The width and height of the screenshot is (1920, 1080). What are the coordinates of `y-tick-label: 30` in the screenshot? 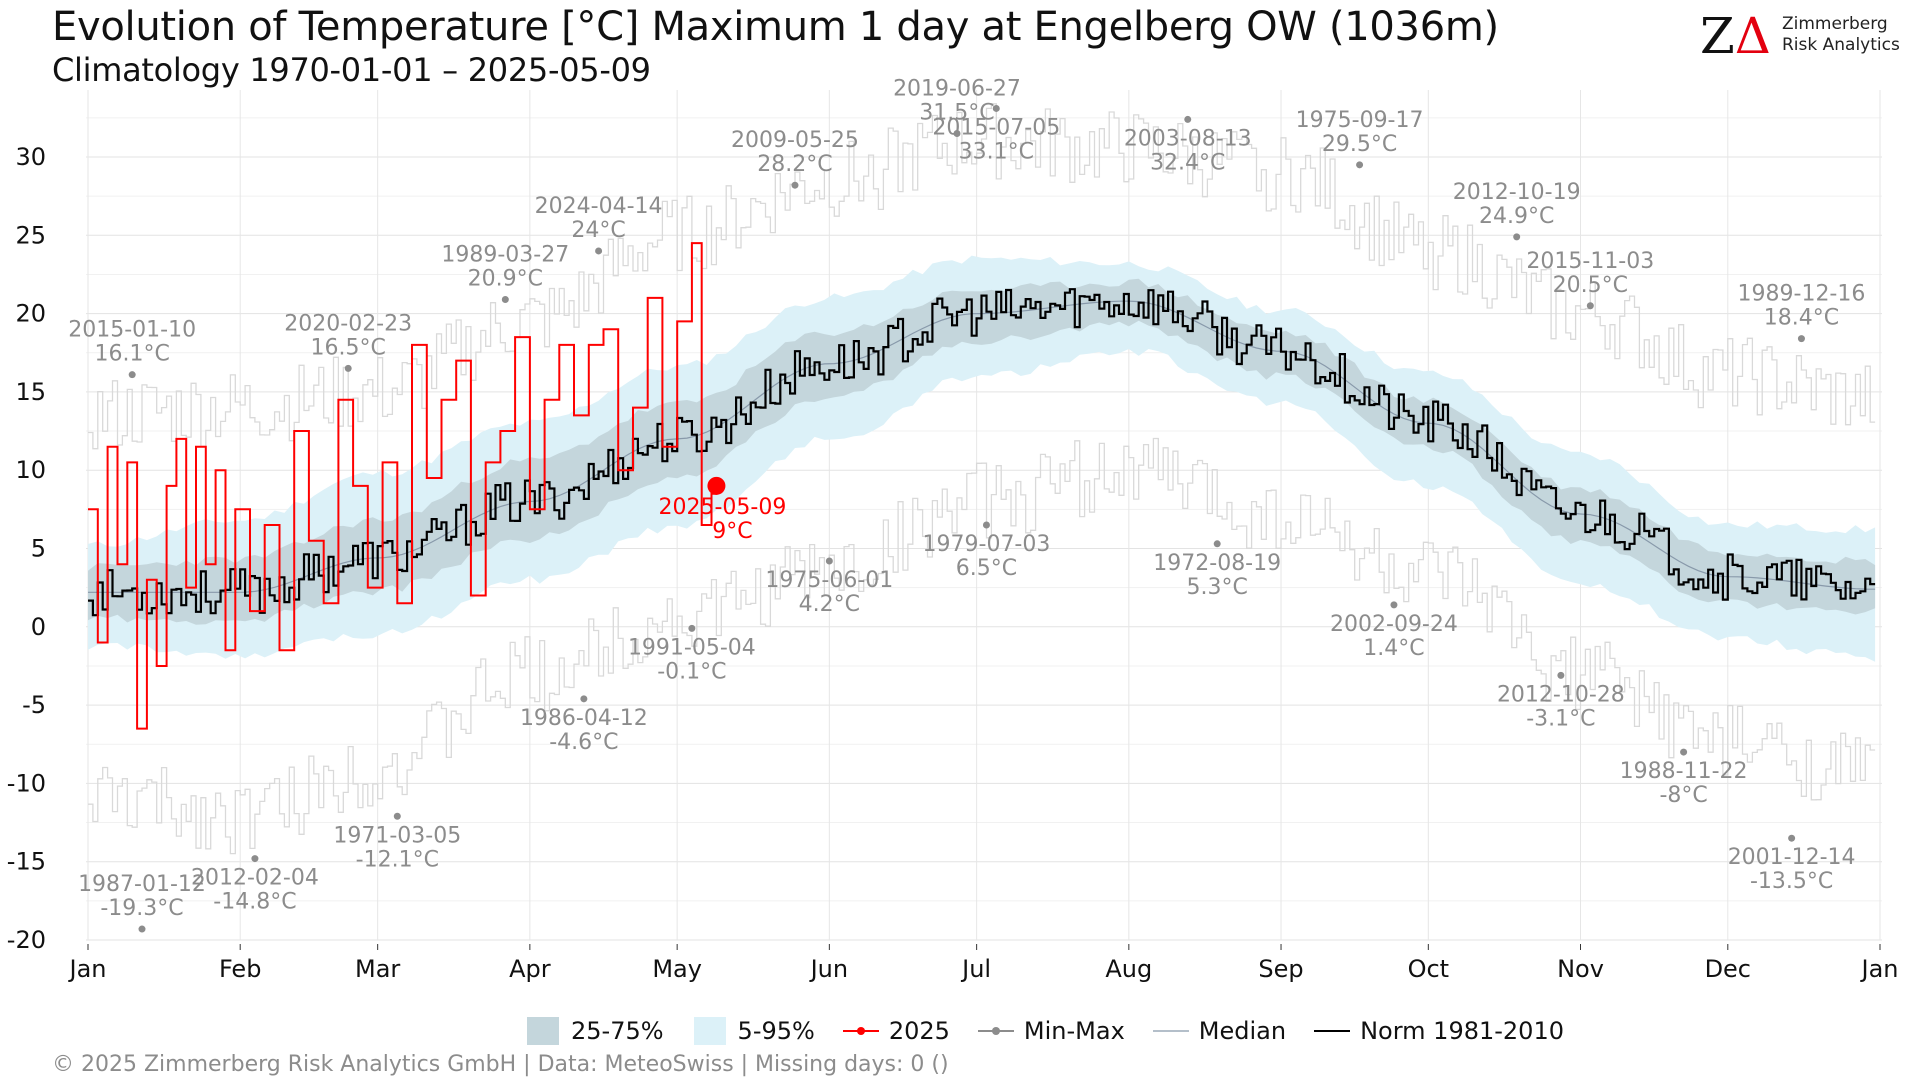 It's located at (30, 157).